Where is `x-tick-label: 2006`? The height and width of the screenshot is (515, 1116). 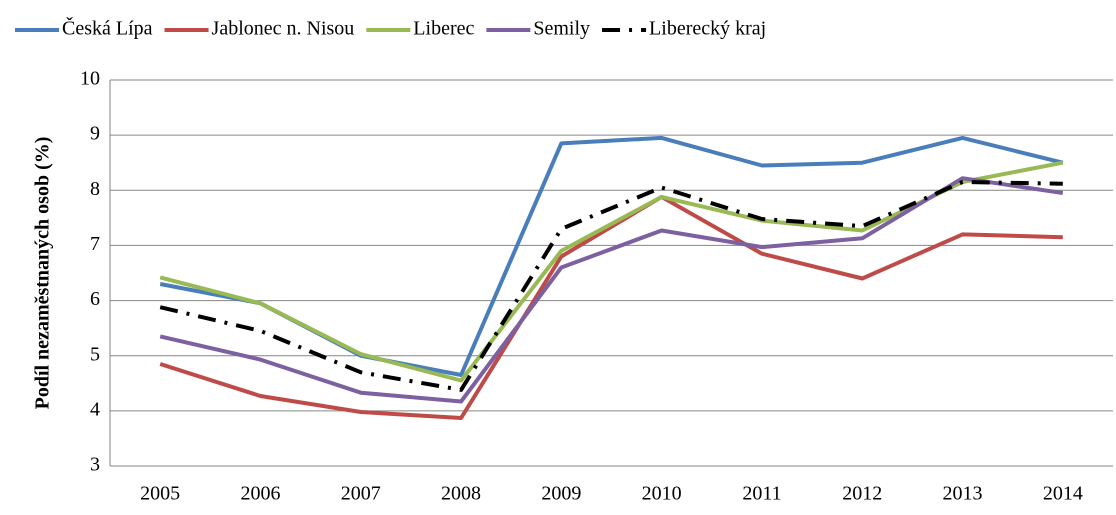 x-tick-label: 2006 is located at coordinates (260, 494).